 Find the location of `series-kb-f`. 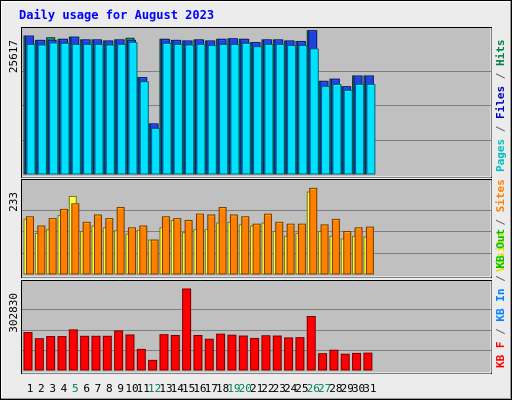

series-kb-f is located at coordinates (198, 329).